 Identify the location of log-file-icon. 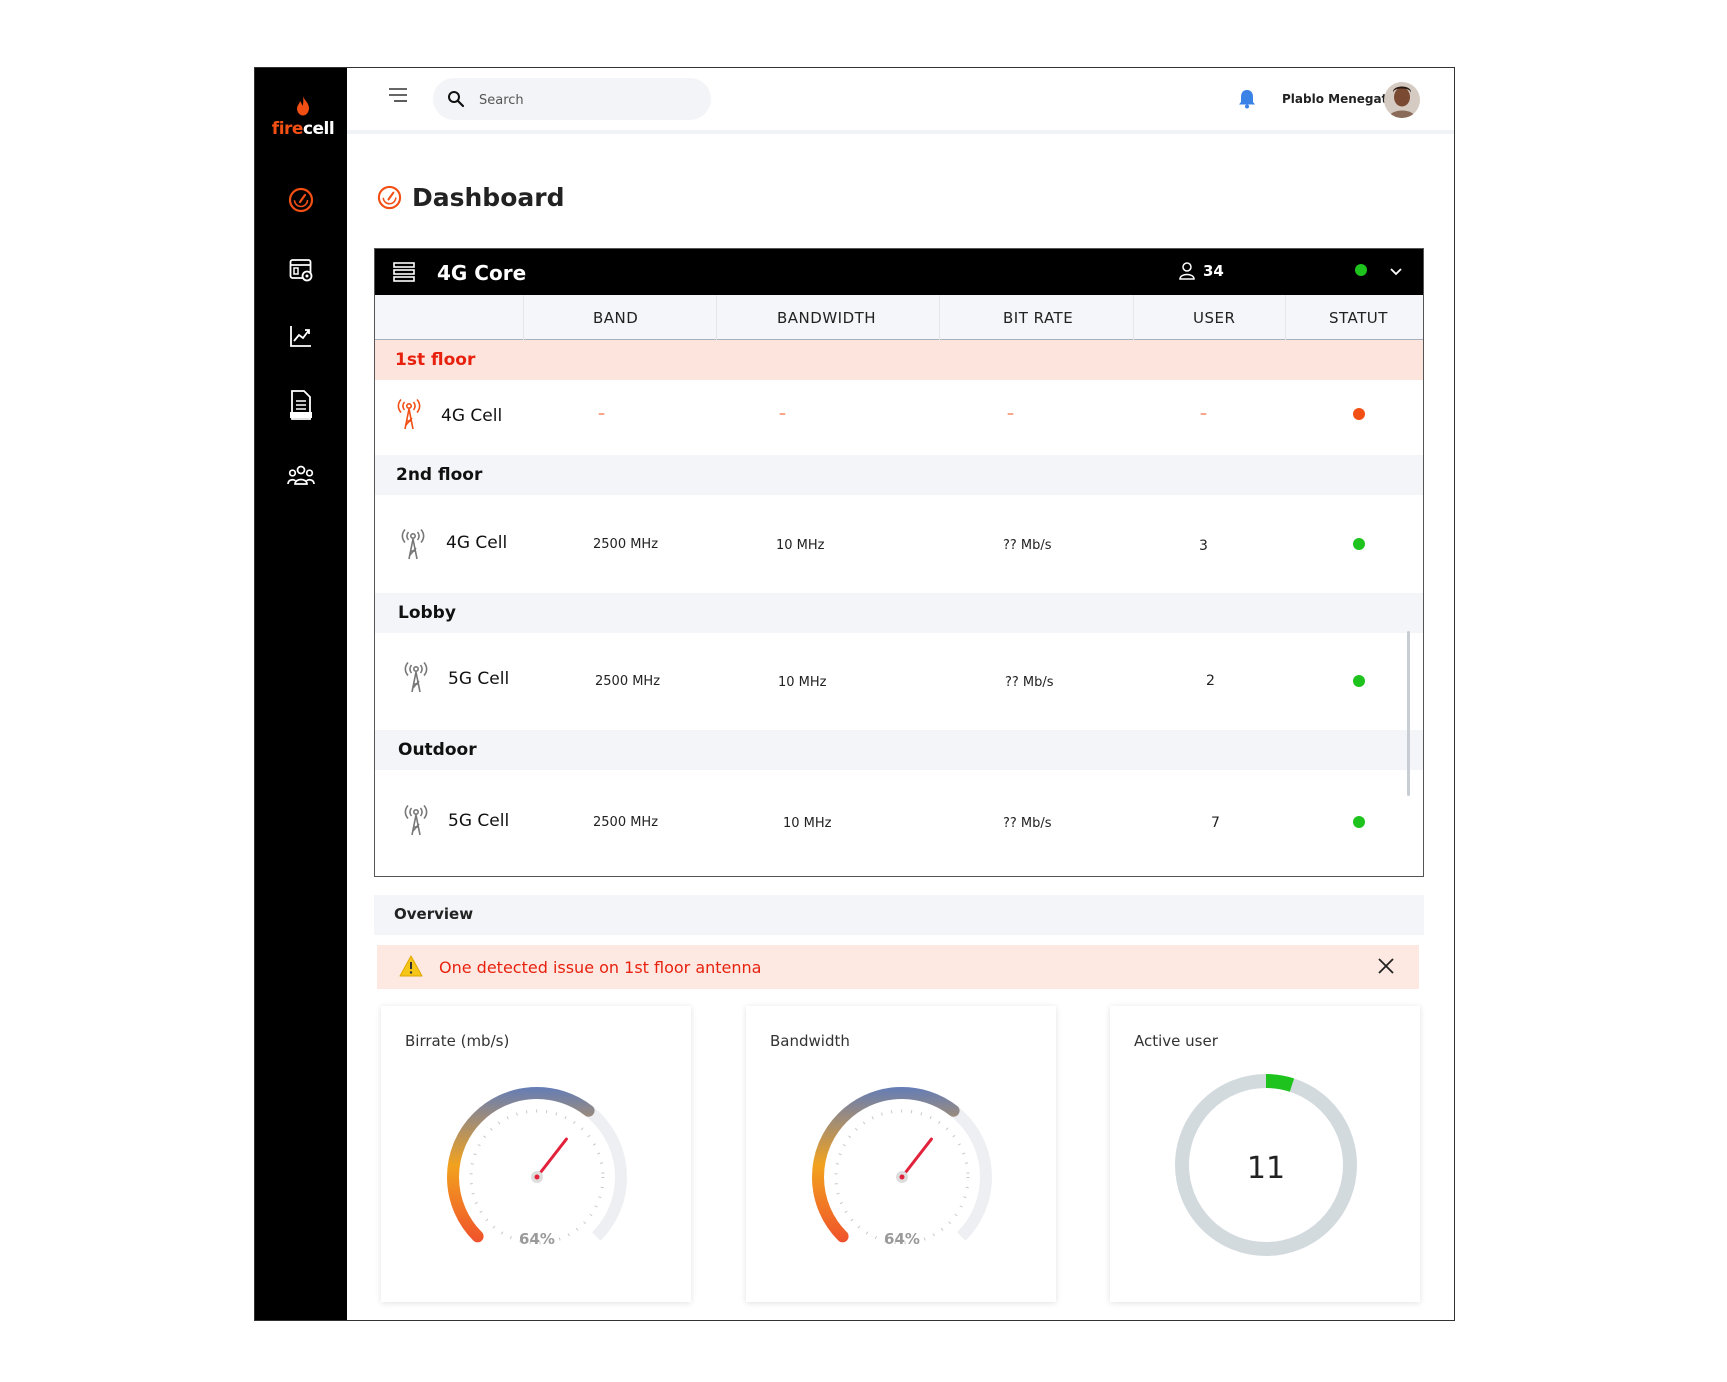
(301, 405).